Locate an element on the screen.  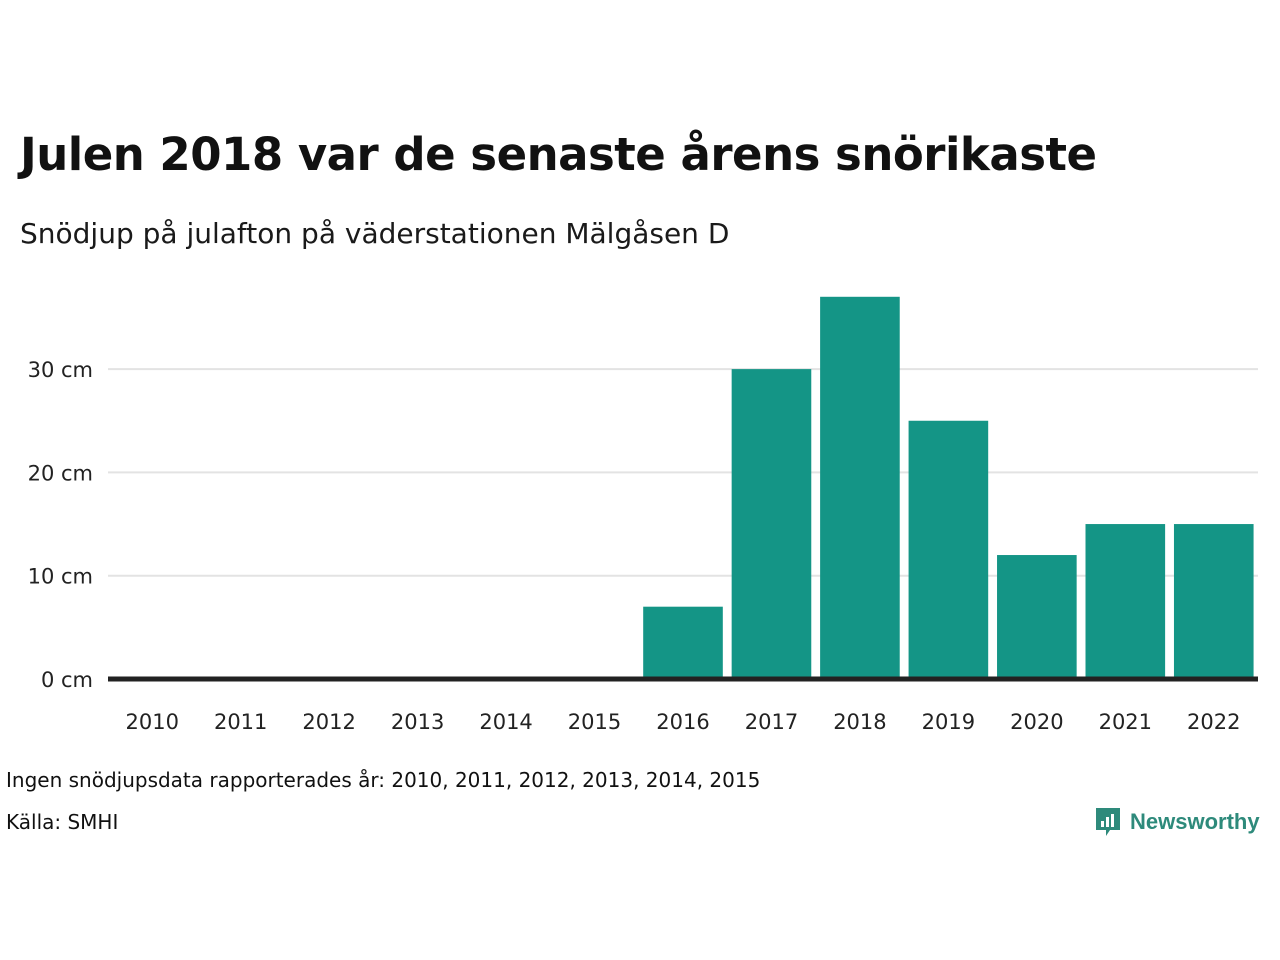
x-tick-label: 2014 is located at coordinates (505, 722).